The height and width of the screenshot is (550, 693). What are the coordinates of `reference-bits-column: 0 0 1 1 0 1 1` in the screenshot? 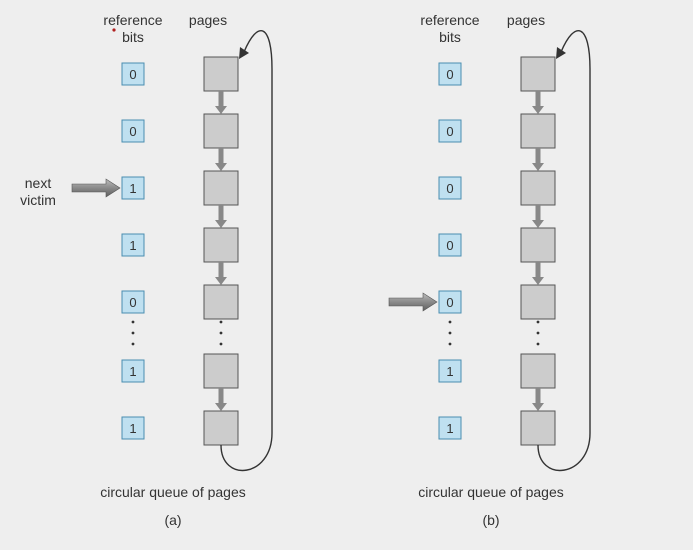 It's located at (133, 251).